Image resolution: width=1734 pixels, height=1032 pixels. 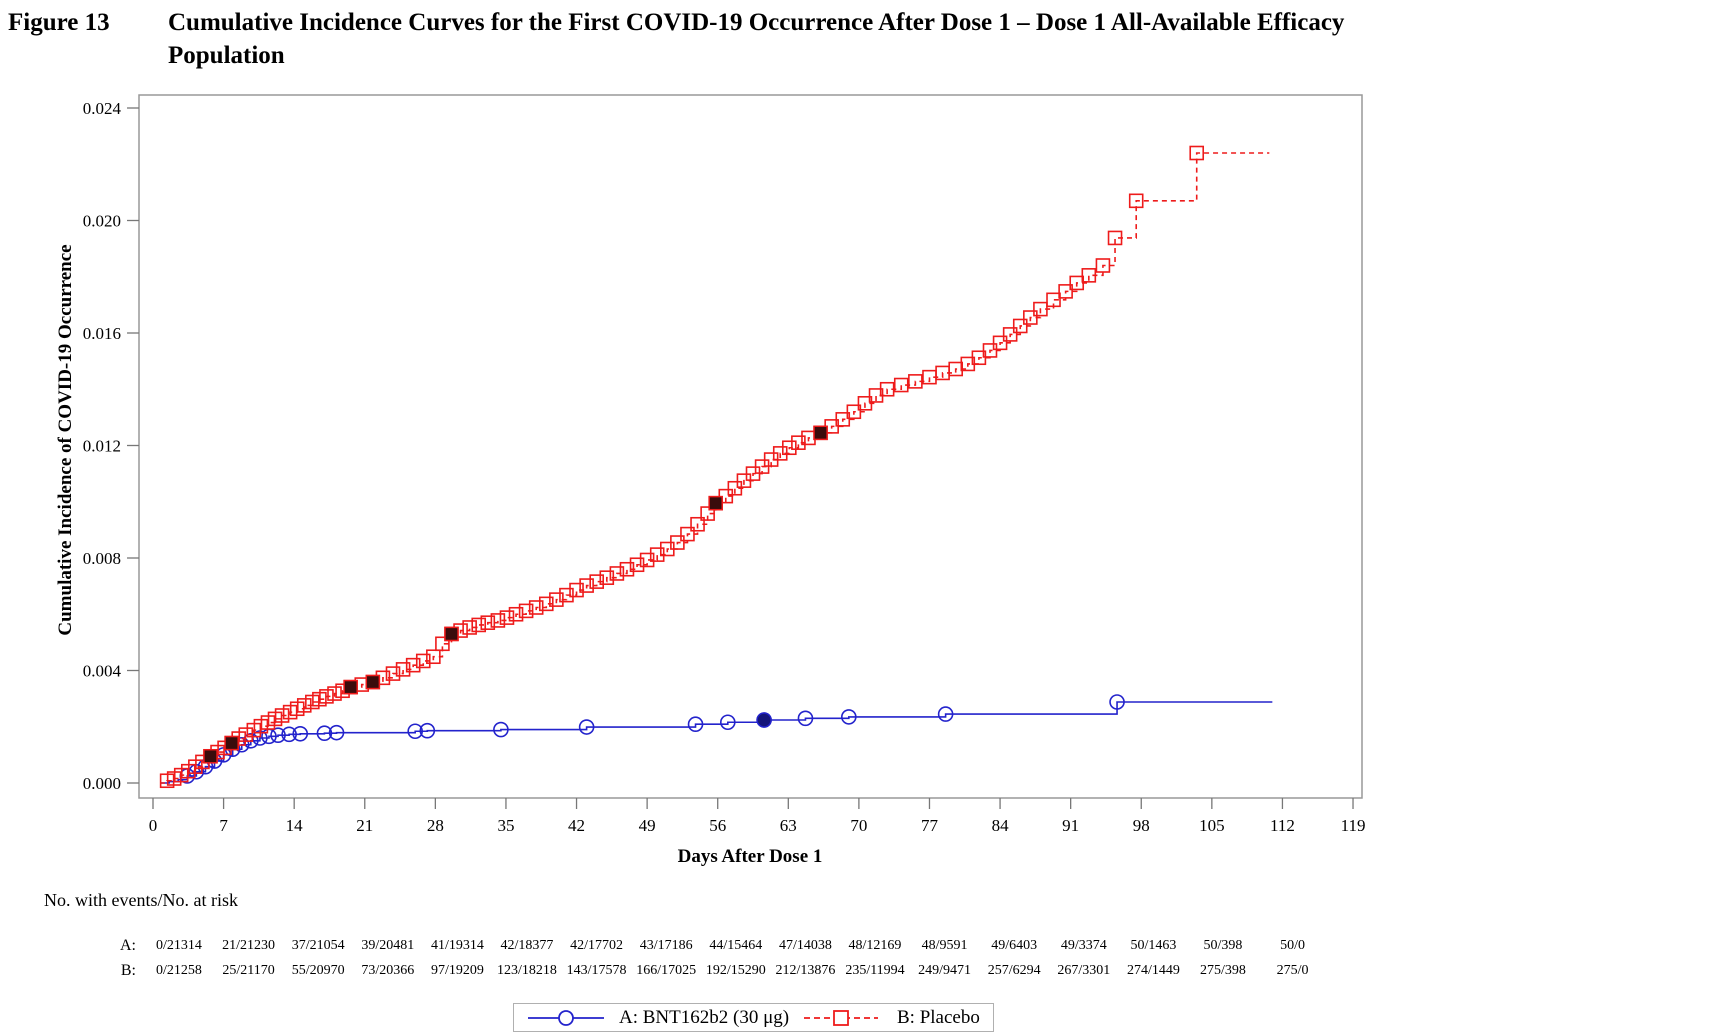 What do you see at coordinates (1014, 945) in the screenshot?
I see `risk-value: 49/6403` at bounding box center [1014, 945].